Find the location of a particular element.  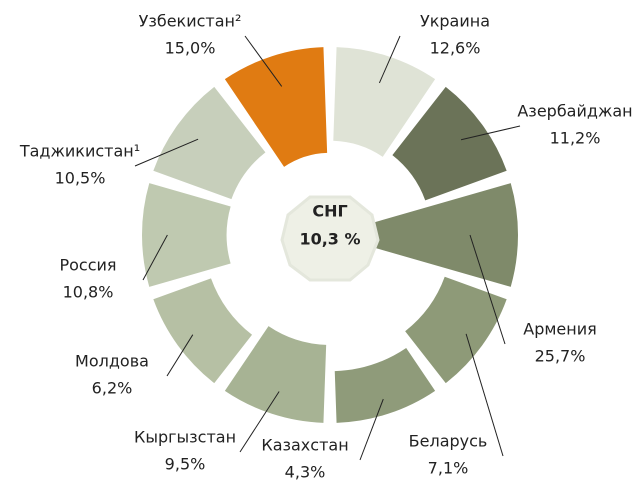

value-label: 9,5% is located at coordinates (185, 464).